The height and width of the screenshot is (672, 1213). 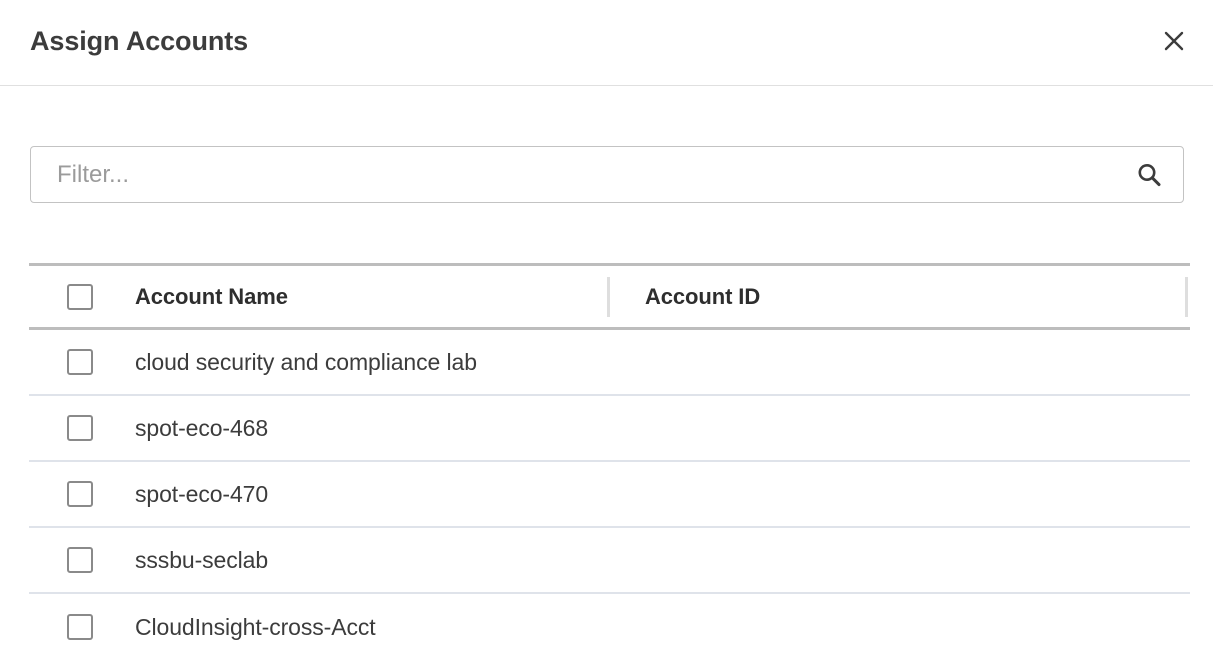 What do you see at coordinates (202, 493) in the screenshot?
I see `account-name-label: spot-eco-470` at bounding box center [202, 493].